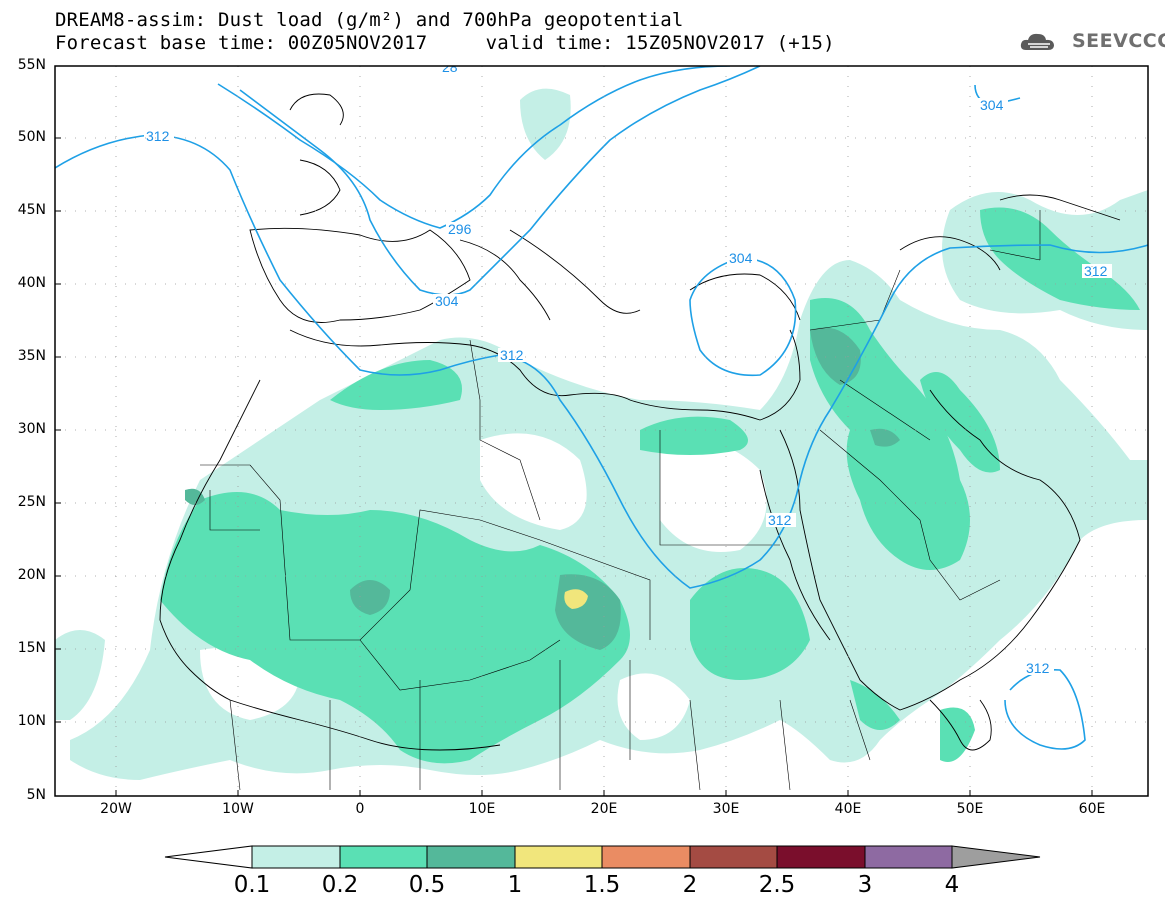 The height and width of the screenshot is (907, 1165). Describe the element at coordinates (726, 809) in the screenshot. I see `lon-label: 30E` at that location.